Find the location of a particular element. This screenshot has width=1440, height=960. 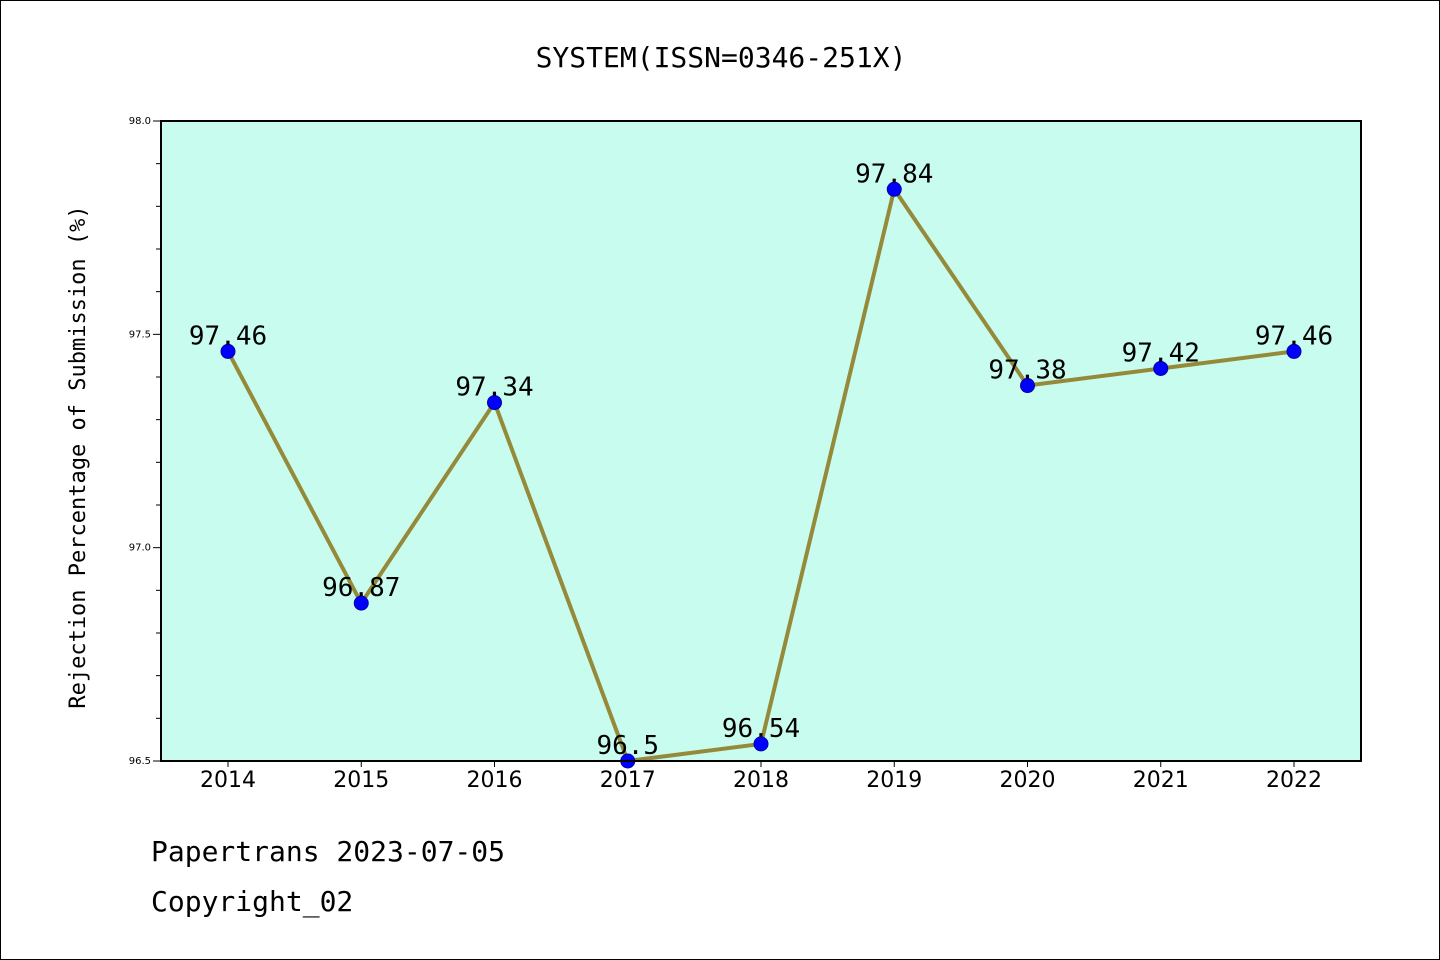

data-label: 96.54 is located at coordinates (761, 729).